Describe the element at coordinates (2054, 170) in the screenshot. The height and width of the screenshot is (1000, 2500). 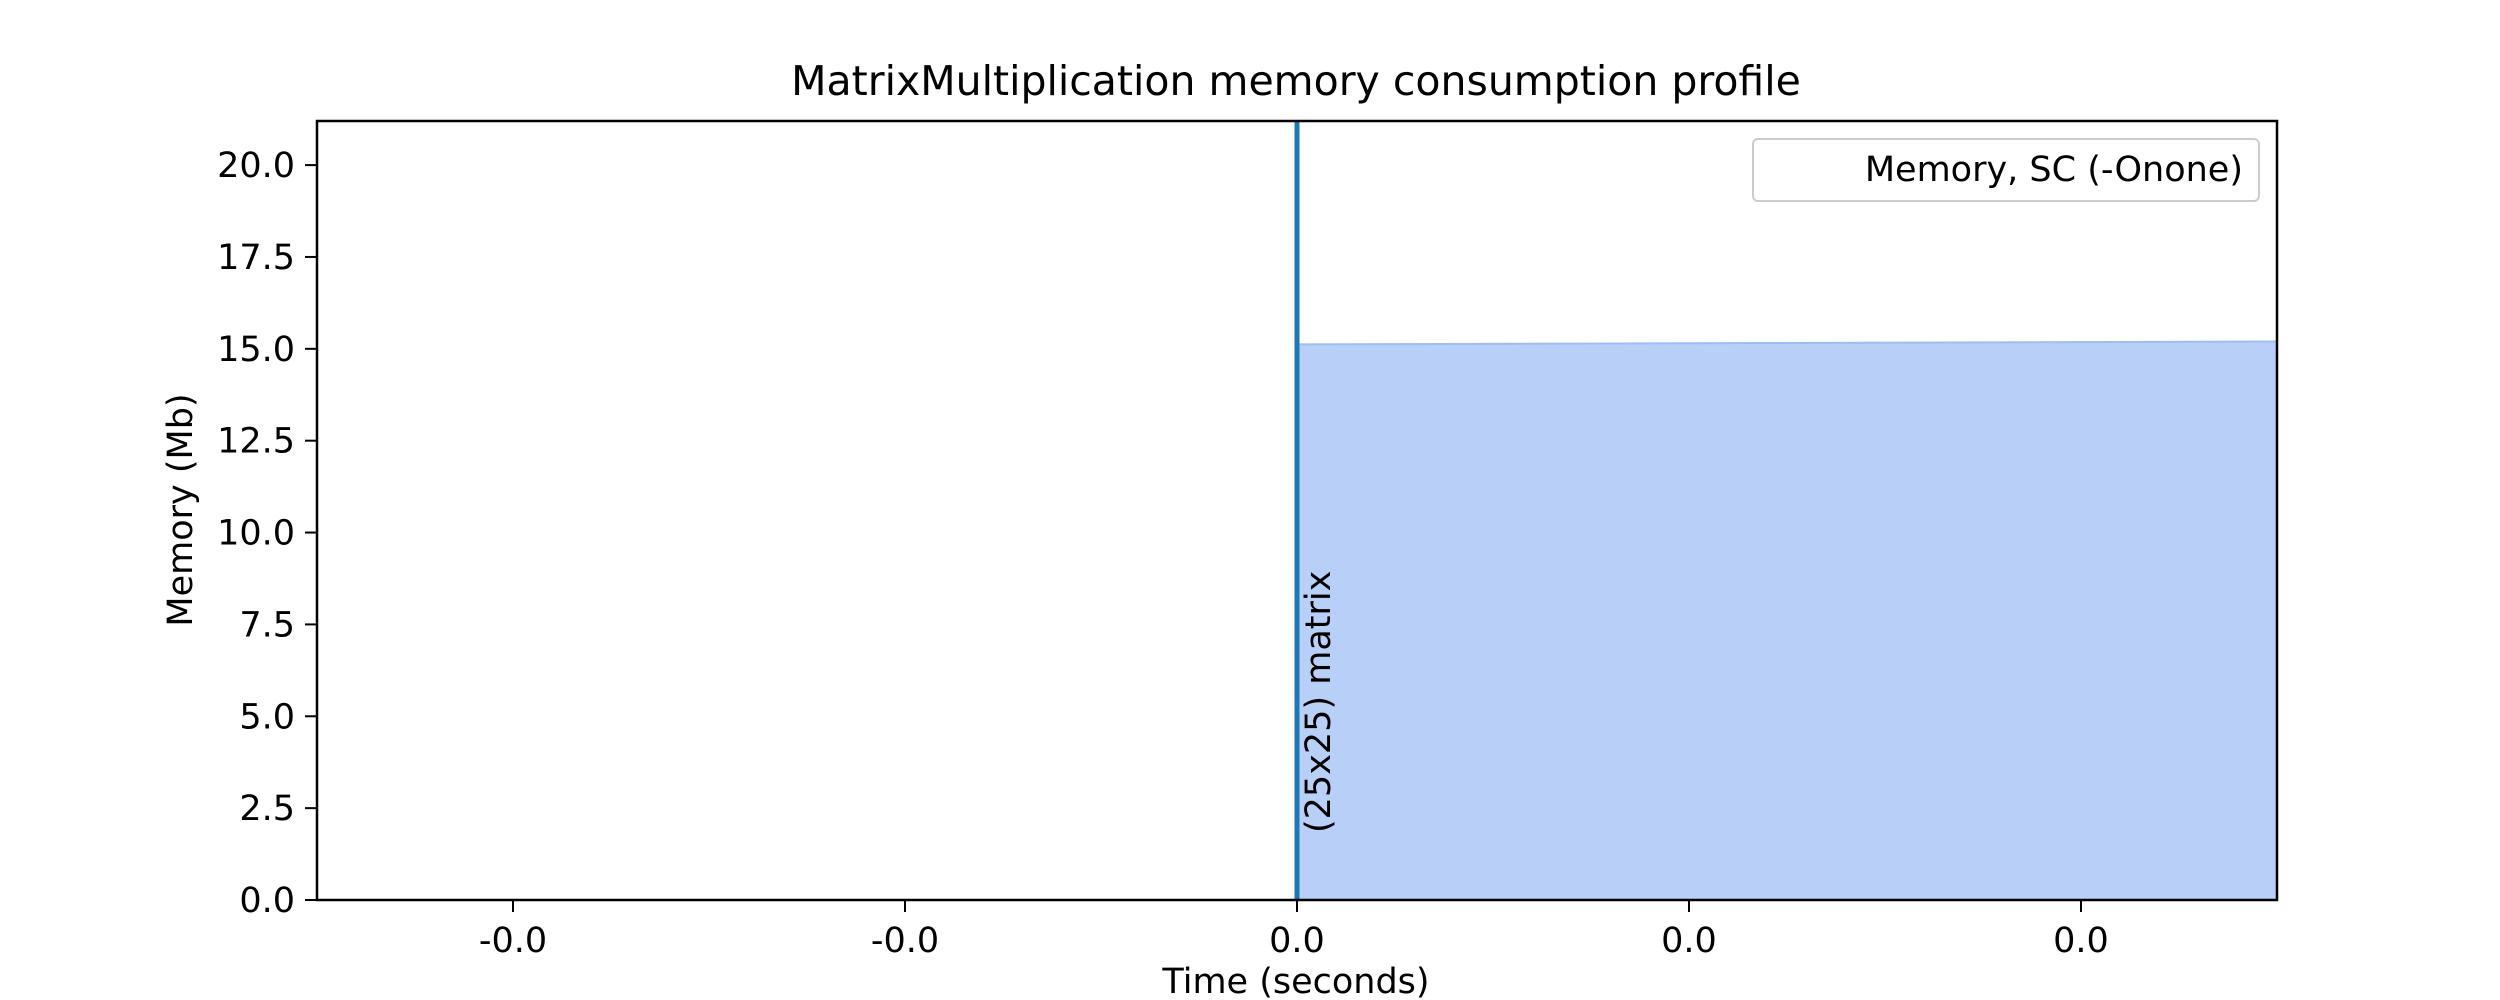
I see `legend-entry-0: Memory, SC (-Onone)` at that location.